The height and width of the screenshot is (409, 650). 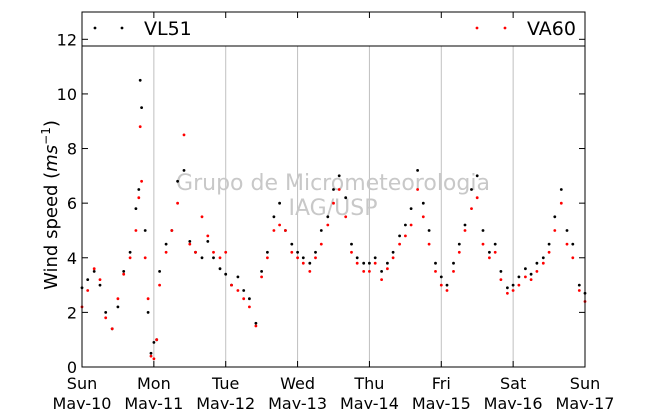 What do you see at coordinates (333, 196) in the screenshot?
I see `watermark: Grupo de Micrometeorologia IAG/USP` at bounding box center [333, 196].